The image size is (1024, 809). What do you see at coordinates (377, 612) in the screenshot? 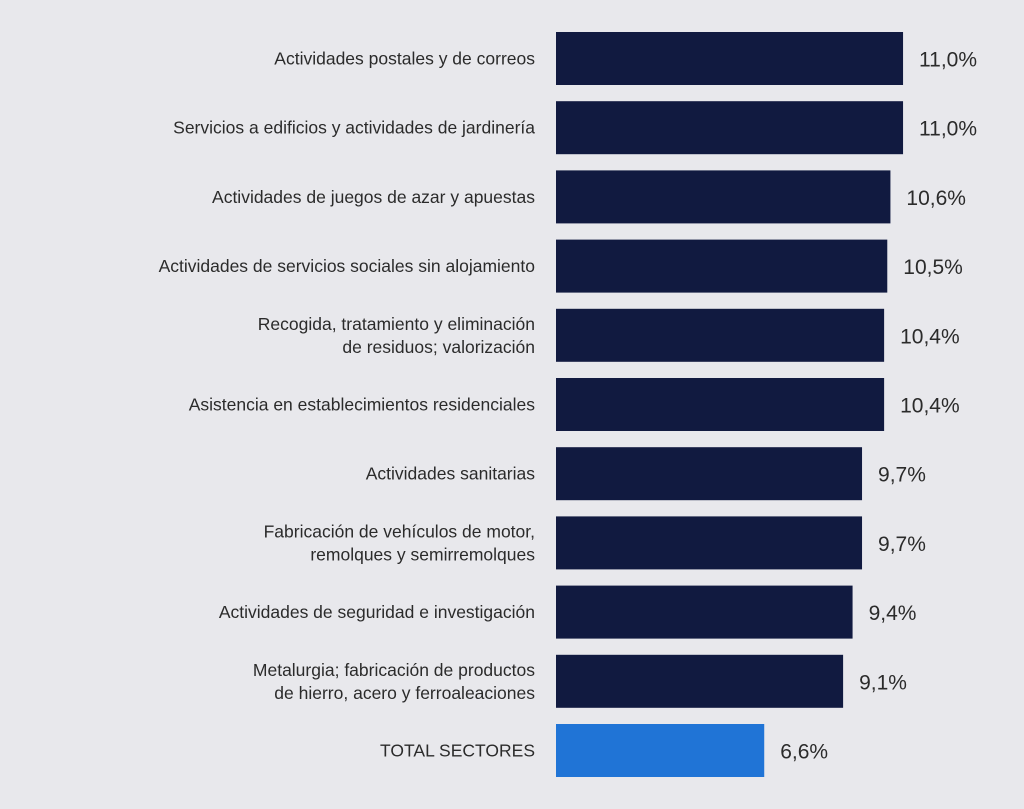
I see `category-label: Actividades de seguridad e investigación` at bounding box center [377, 612].